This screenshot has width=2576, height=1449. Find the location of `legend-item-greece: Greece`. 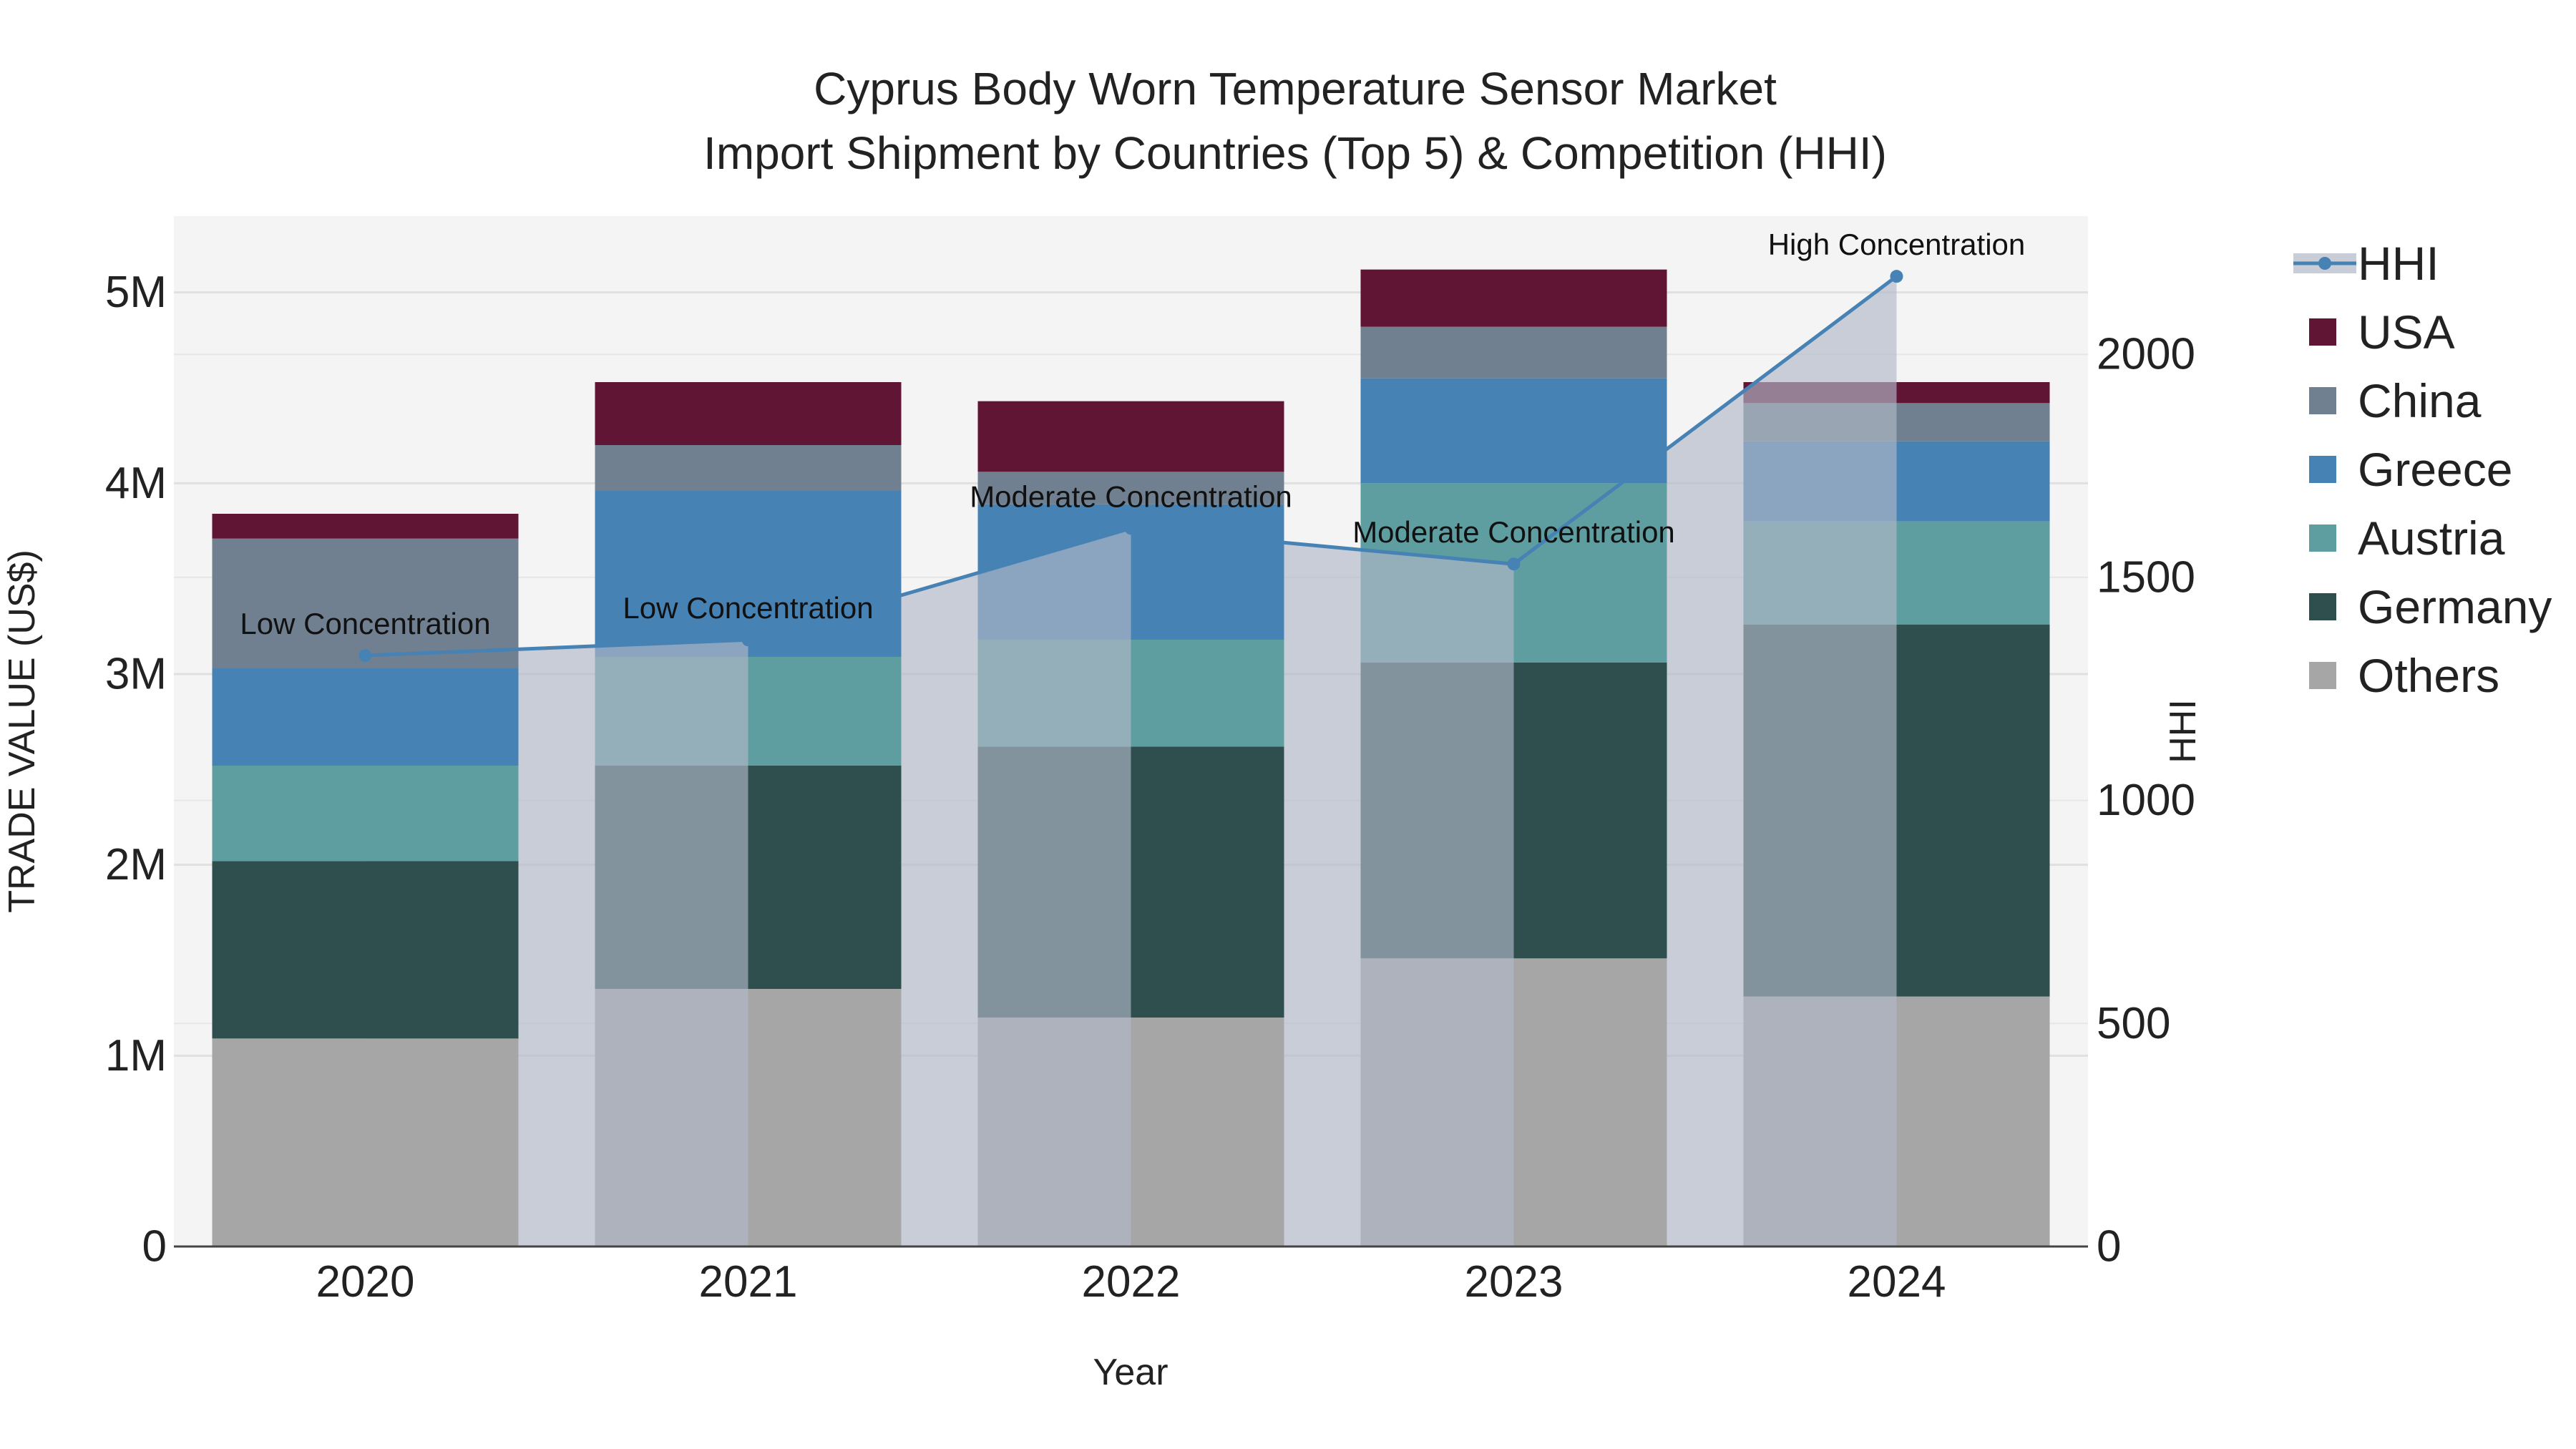

legend-item-greece: Greece is located at coordinates (2410, 469).